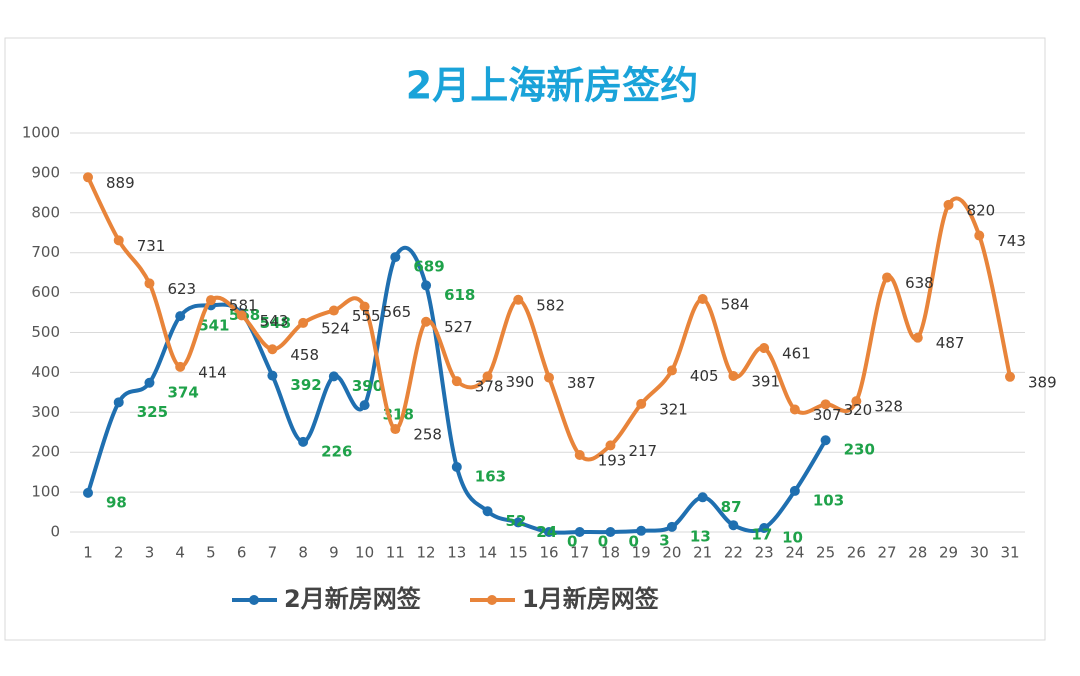  I want to click on x-tick-label: 26, so click(856, 553).